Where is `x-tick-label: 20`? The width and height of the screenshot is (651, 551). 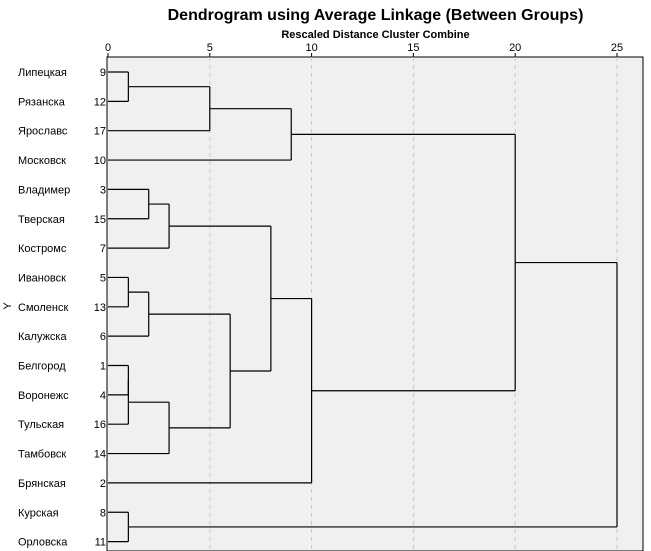
x-tick-label: 20 is located at coordinates (515, 48).